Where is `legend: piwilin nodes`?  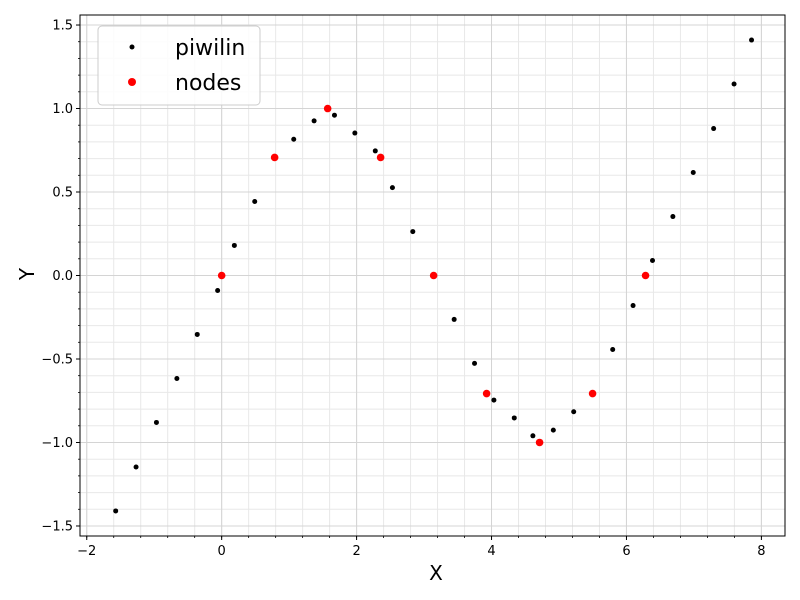 legend: piwilin nodes is located at coordinates (179, 65).